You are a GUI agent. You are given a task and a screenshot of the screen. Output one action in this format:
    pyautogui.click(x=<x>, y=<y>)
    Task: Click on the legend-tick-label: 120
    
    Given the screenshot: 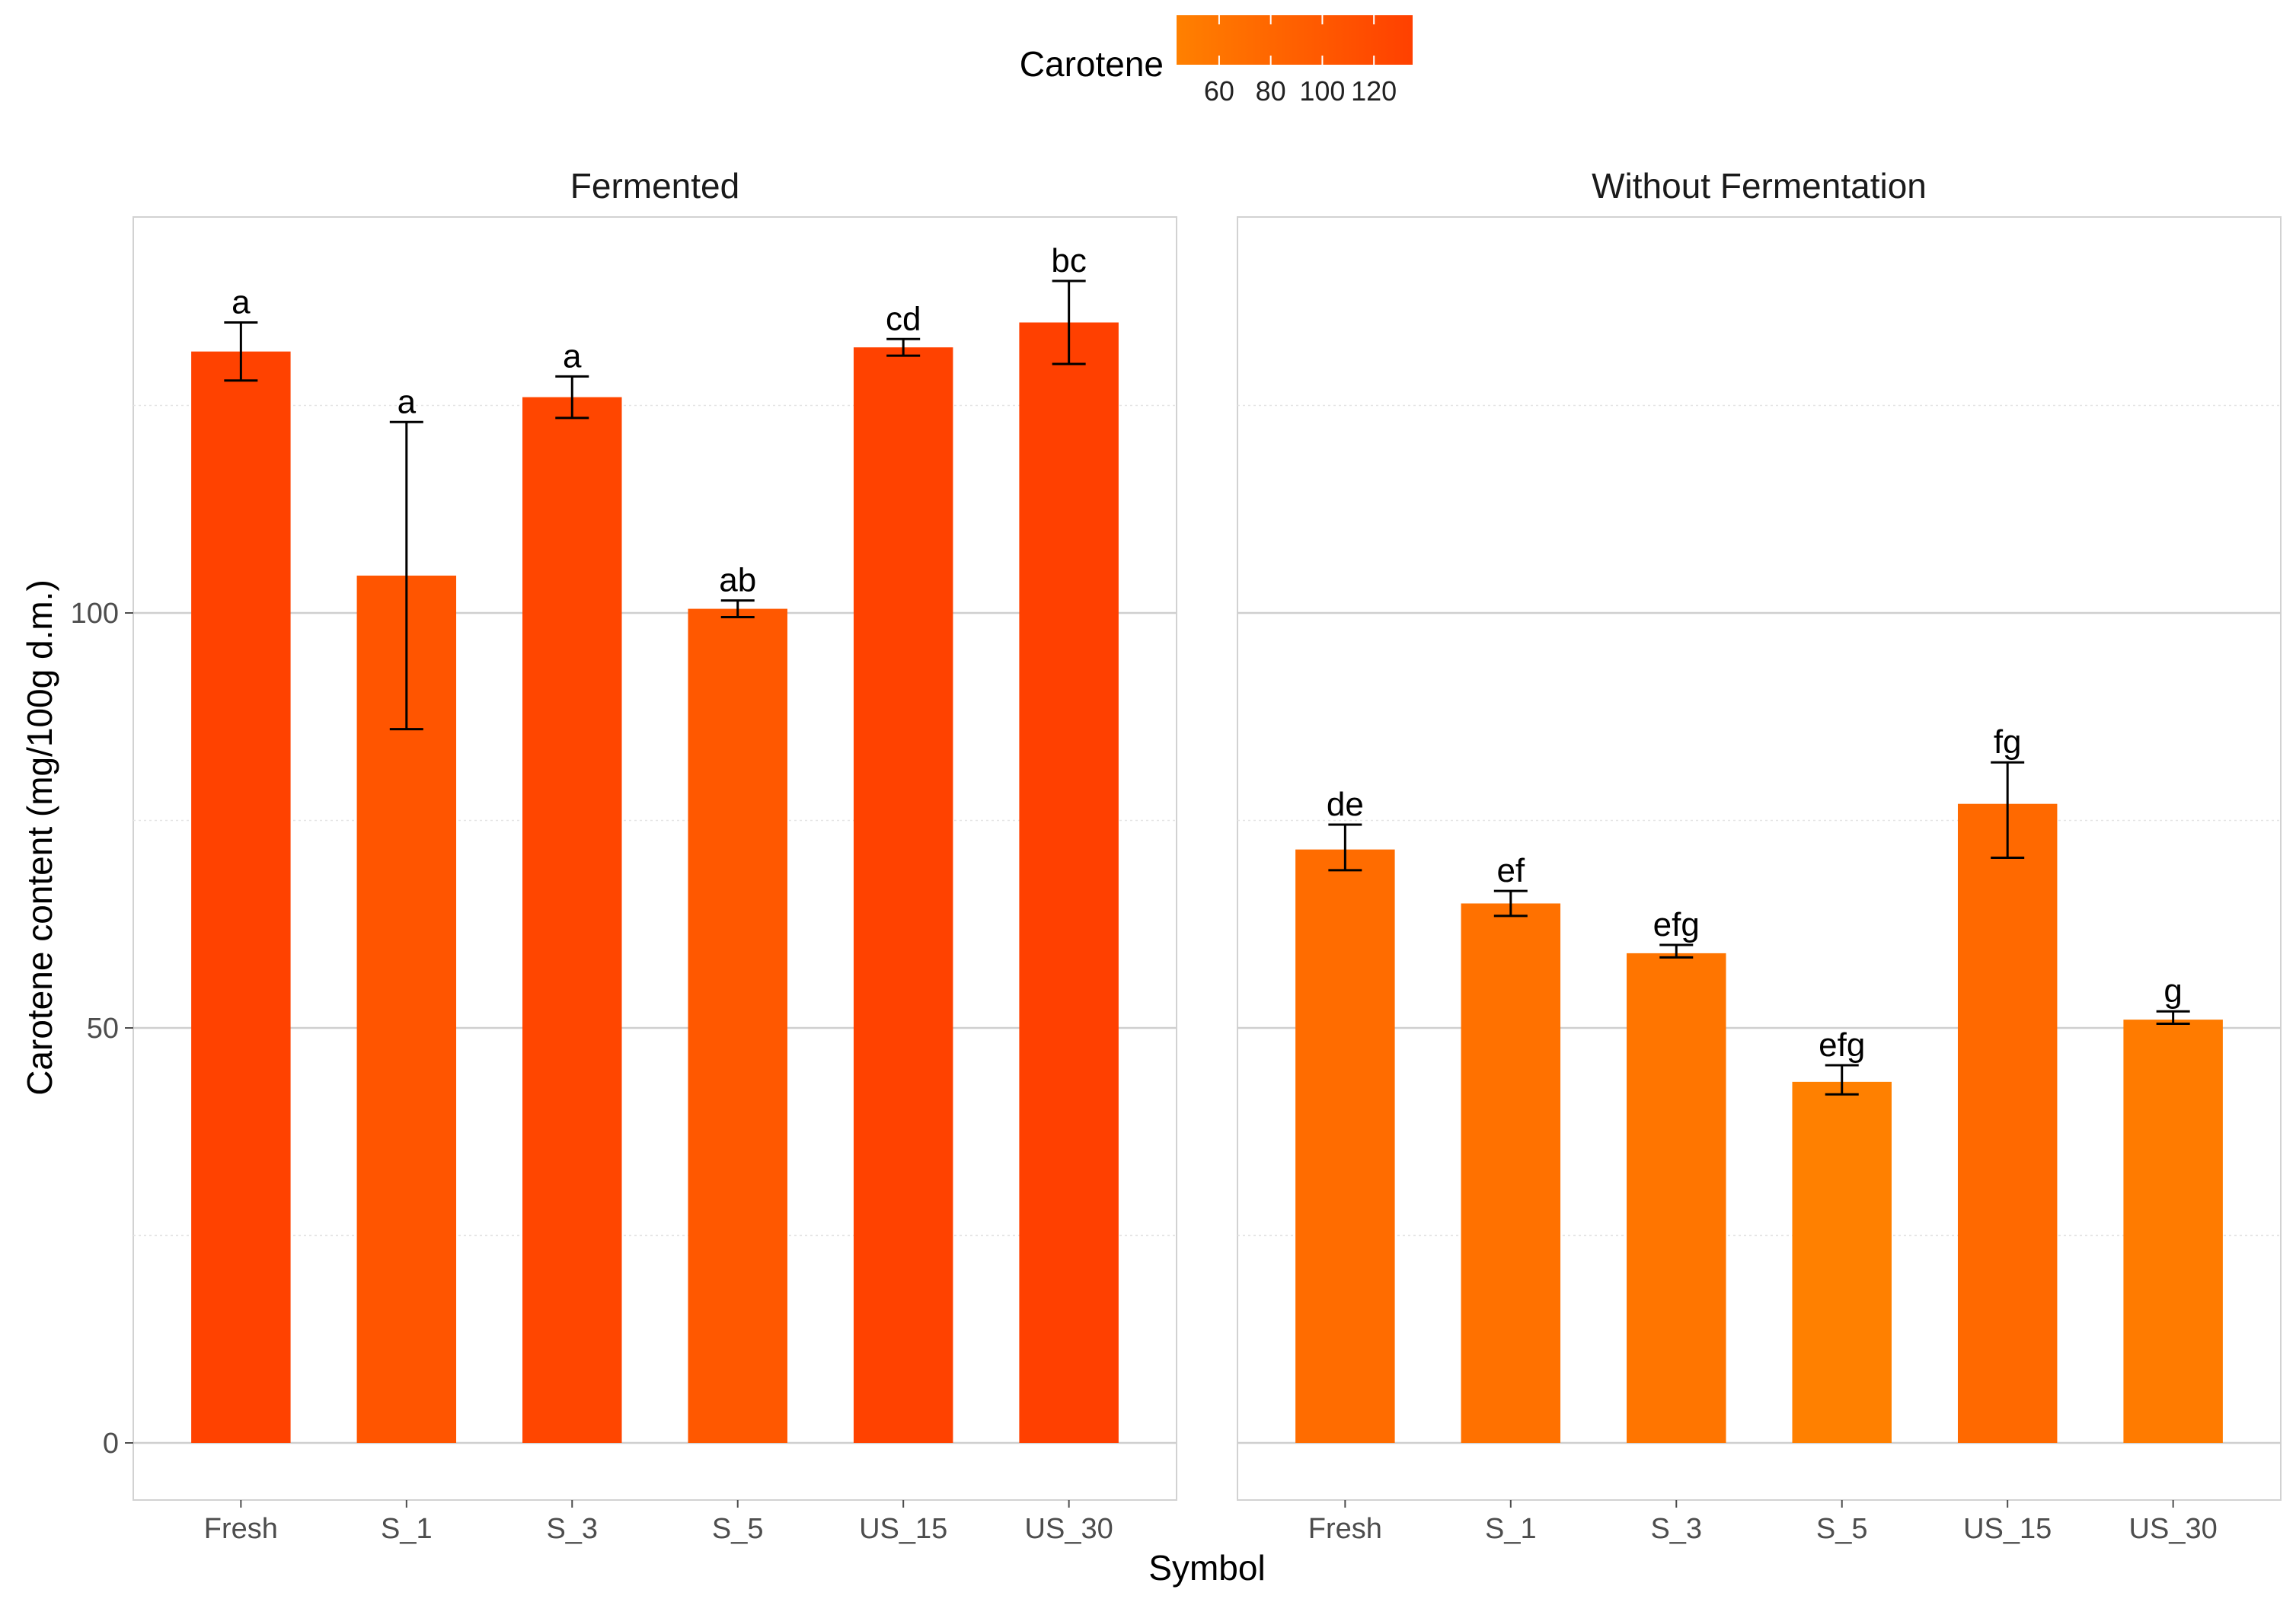 What is the action you would take?
    pyautogui.click(x=1374, y=91)
    